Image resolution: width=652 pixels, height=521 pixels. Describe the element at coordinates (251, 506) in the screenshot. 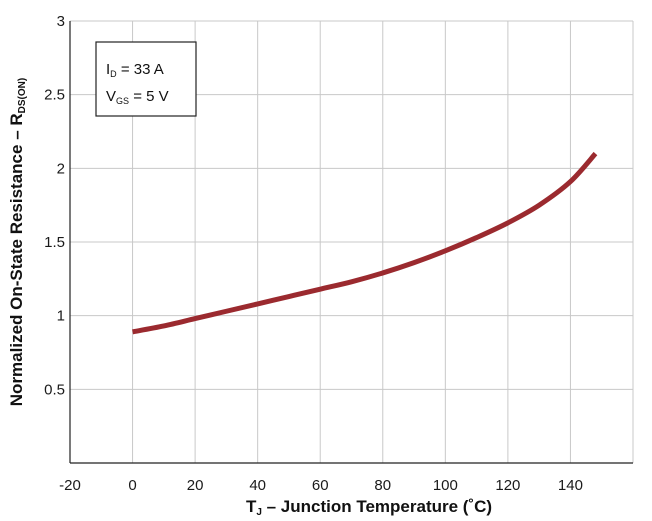

I see `x-axis-title-symbol: T` at that location.